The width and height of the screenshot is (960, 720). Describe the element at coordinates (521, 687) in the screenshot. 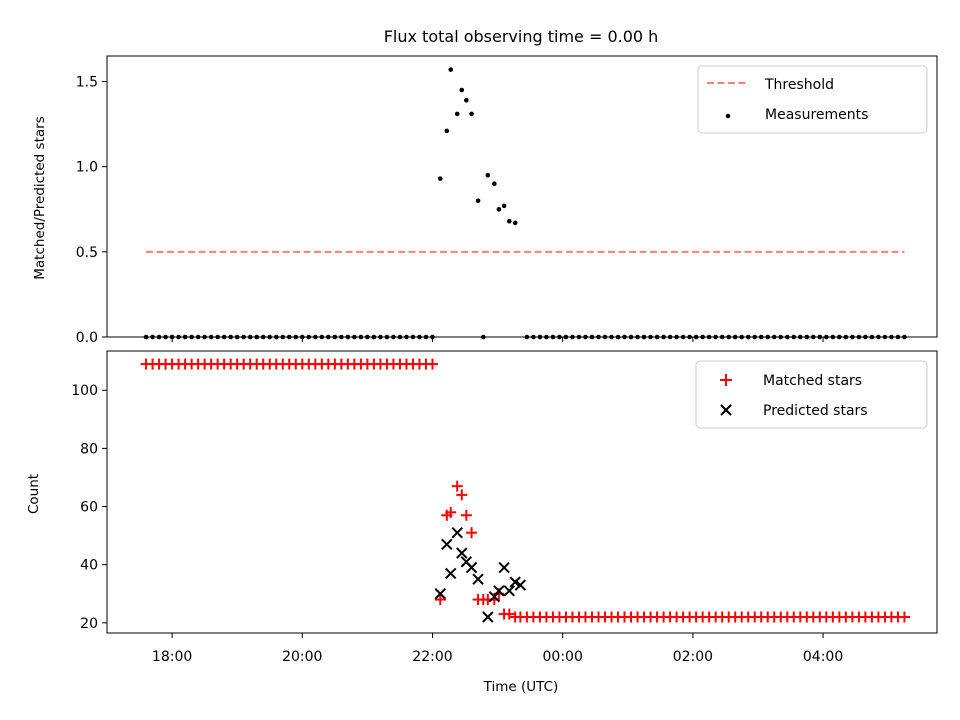

I see `x-axis-label: Time (UTC)` at that location.